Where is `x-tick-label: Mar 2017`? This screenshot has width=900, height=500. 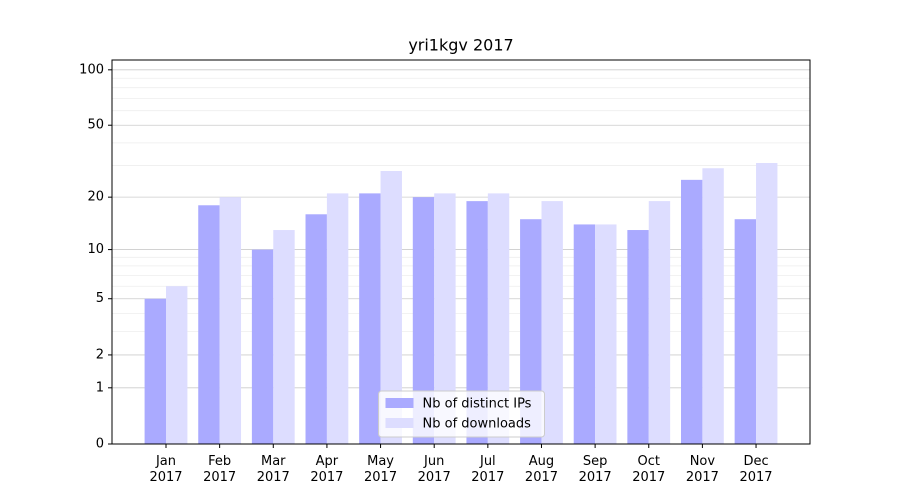
x-tick-label: Mar 2017 is located at coordinates (273, 469).